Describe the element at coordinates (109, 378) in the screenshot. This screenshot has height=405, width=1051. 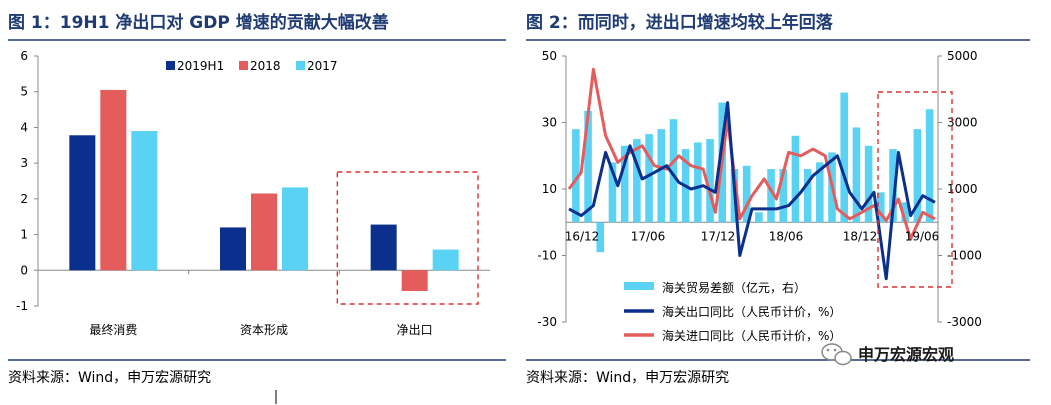
I see `chart1-source: 资料来源：Wind，申万宏源研究` at that location.